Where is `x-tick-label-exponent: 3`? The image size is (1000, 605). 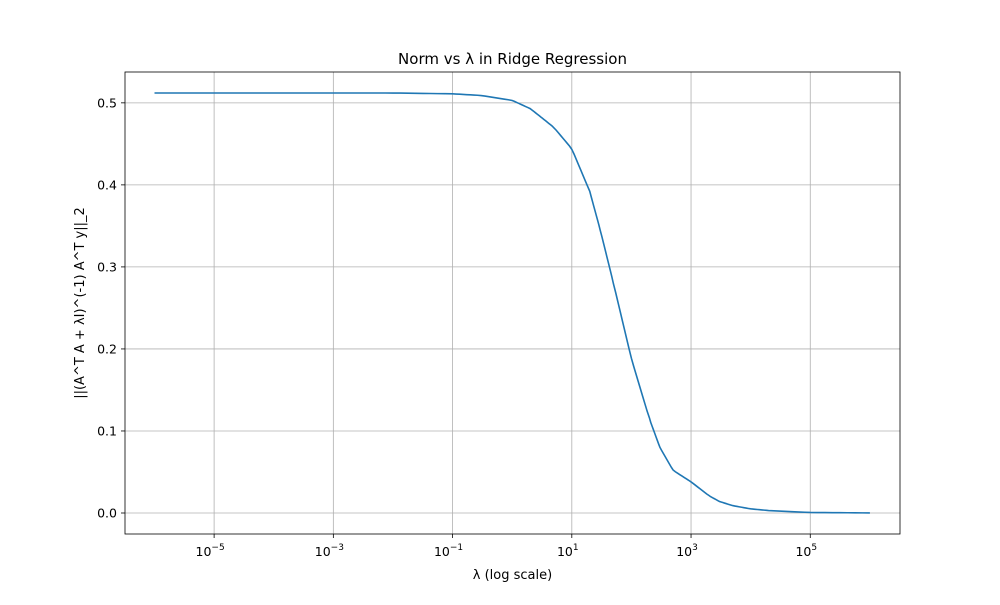 x-tick-label-exponent: 3 is located at coordinates (695, 548).